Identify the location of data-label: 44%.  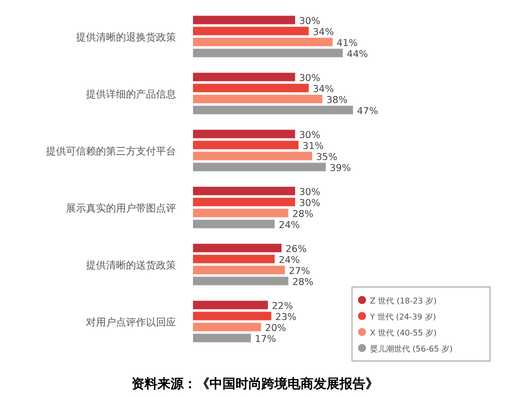
(357, 54).